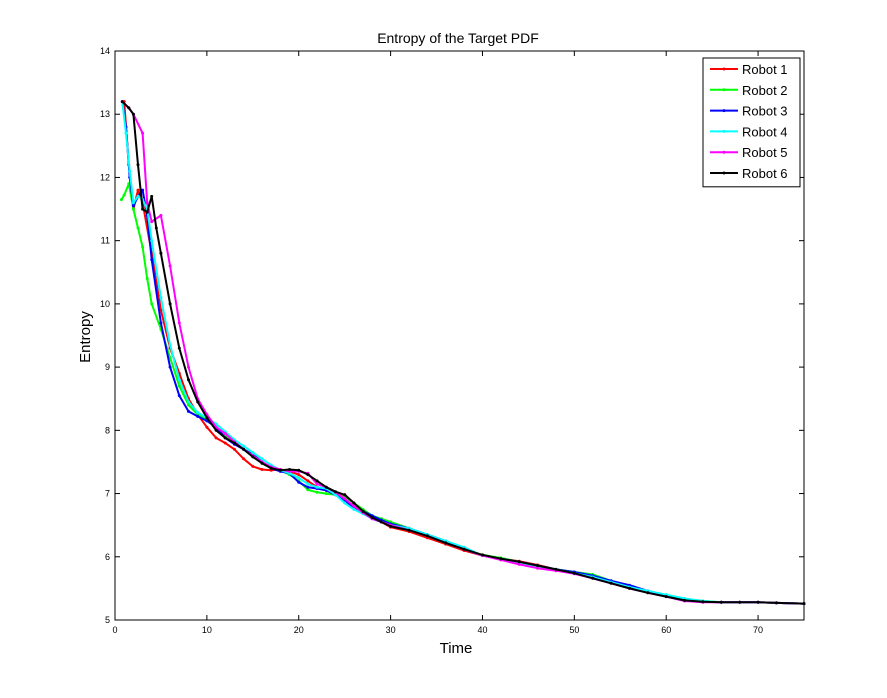  I want to click on y-tick-label: 12, so click(105, 177).